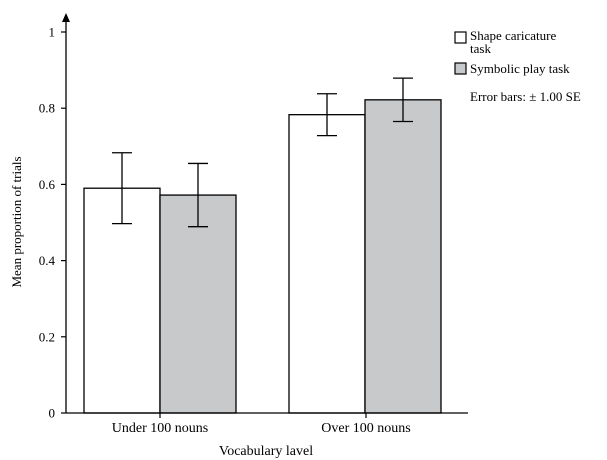 This screenshot has height=460, width=607. Describe the element at coordinates (266, 451) in the screenshot. I see `x-axis-title: Vocabulary lavel` at that location.